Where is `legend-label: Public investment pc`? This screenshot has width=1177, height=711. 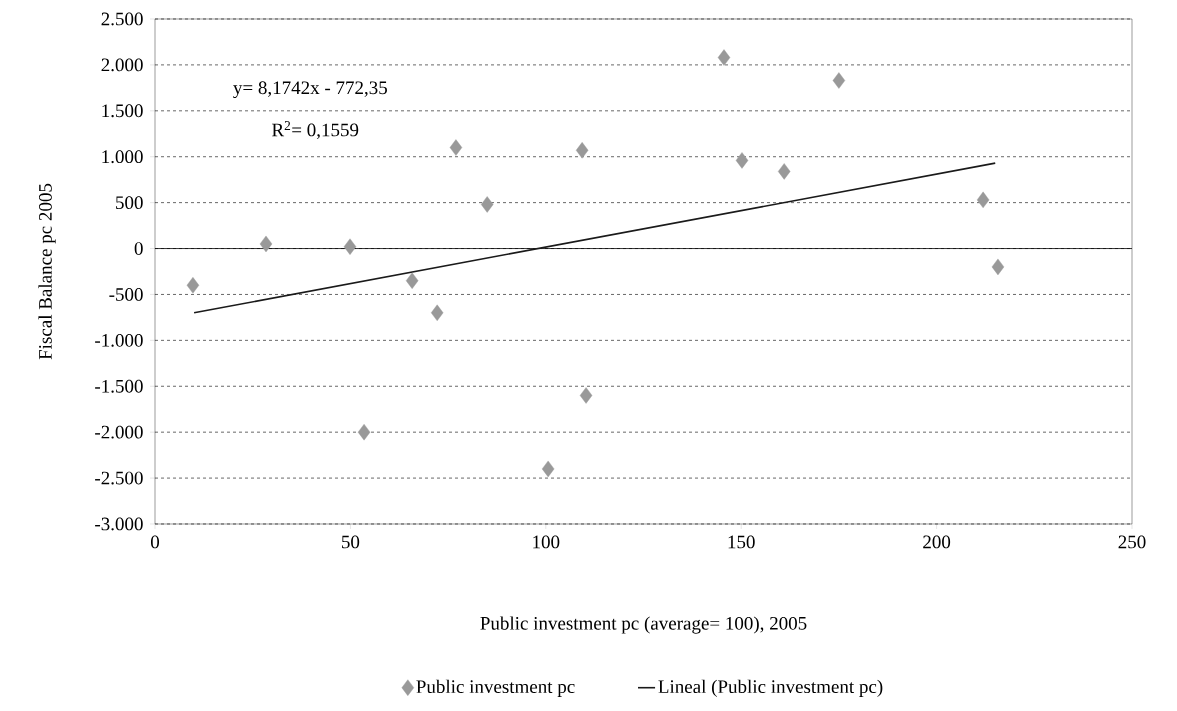
legend-label: Public investment pc is located at coordinates (495, 688).